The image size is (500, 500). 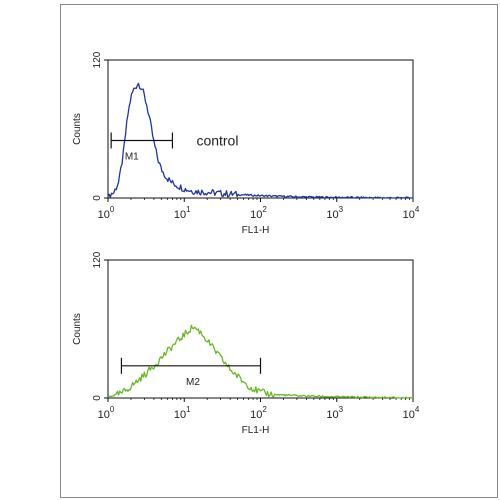 What do you see at coordinates (193, 382) in the screenshot?
I see `gate-label: M2` at bounding box center [193, 382].